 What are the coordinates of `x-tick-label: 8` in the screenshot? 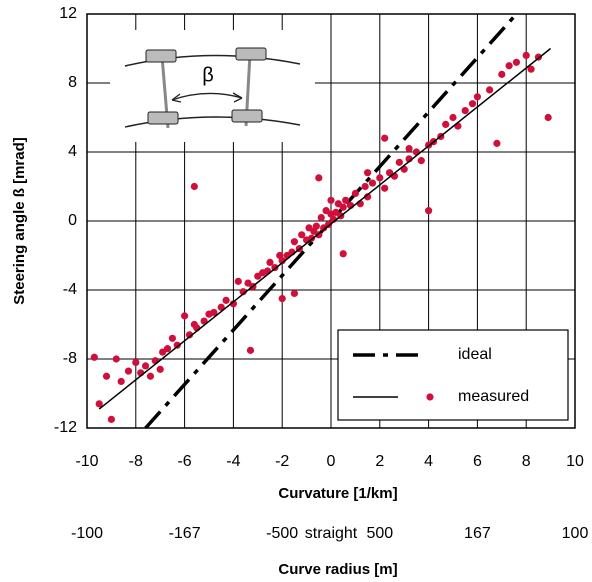 It's located at (526, 461).